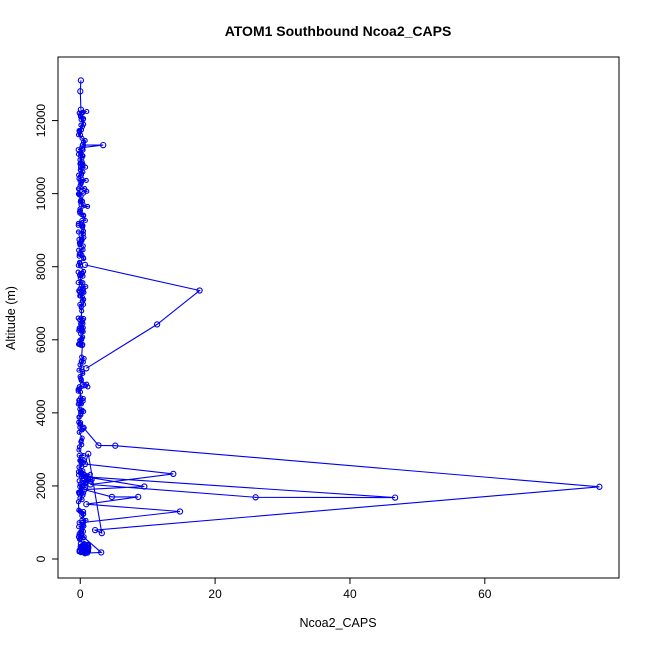 Image resolution: width=650 pixels, height=655 pixels. I want to click on chart-title: ATOM1 Southbound Ncoa2_CAPS, so click(338, 31).